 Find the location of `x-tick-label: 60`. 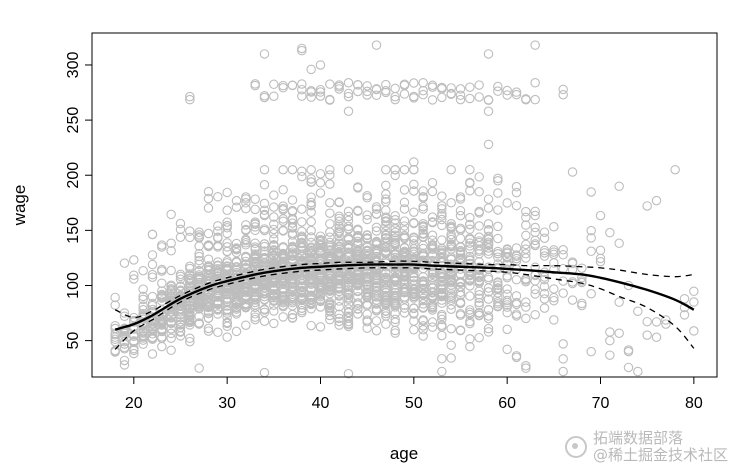

x-tick-label: 60 is located at coordinates (507, 403).